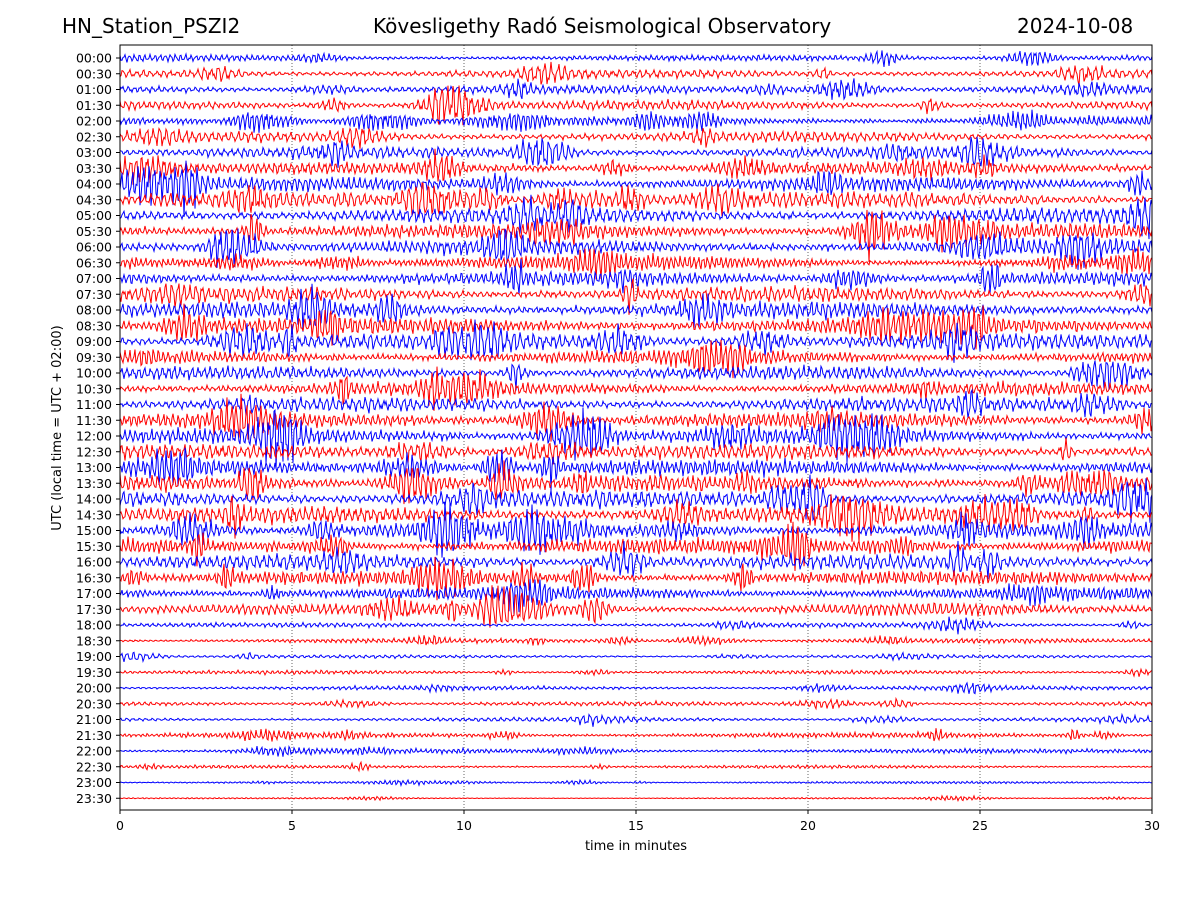 This screenshot has height=900, width=1200. What do you see at coordinates (94, 766) in the screenshot?
I see `y-tick-label: 22:30` at bounding box center [94, 766].